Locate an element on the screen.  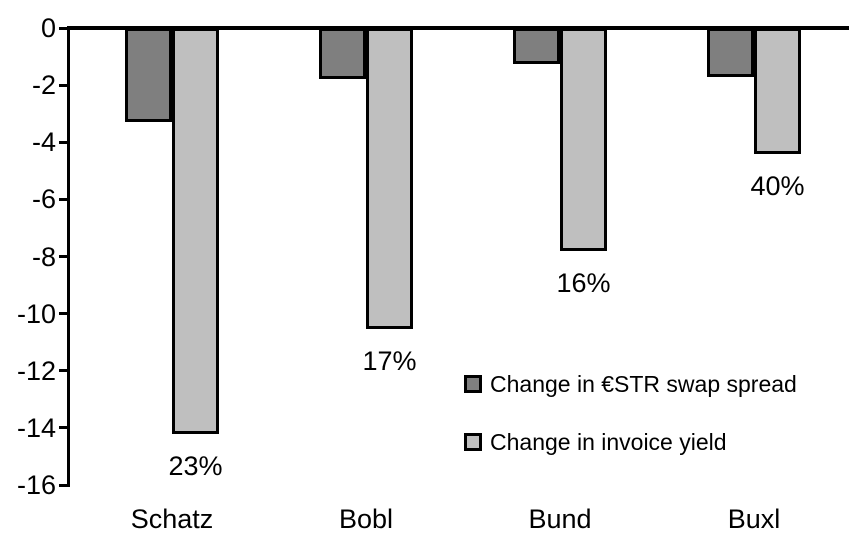
data-label-schatz: 23% is located at coordinates (195, 465).